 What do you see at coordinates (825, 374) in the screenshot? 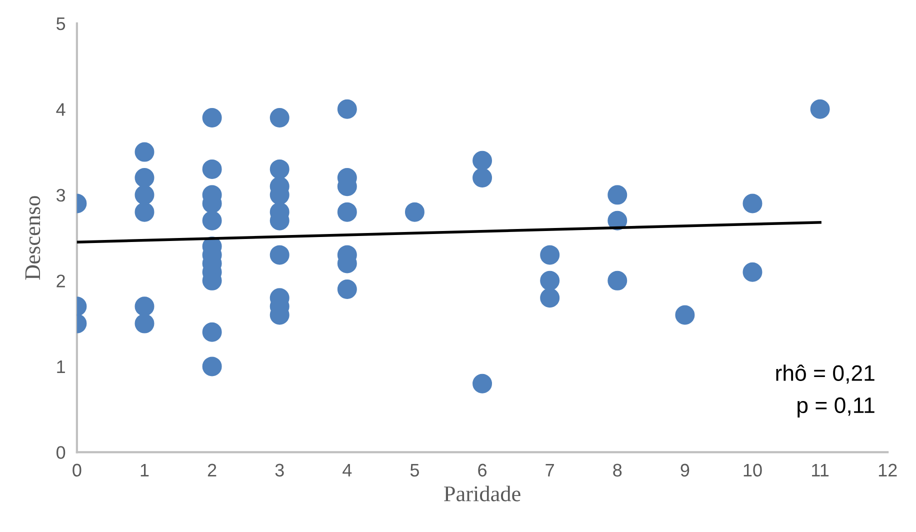
I see `annotation: rhô = 0,21` at bounding box center [825, 374].